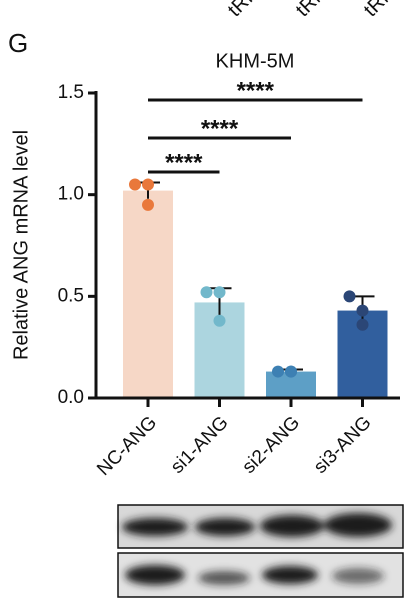  Describe the element at coordinates (260, 551) in the screenshot. I see `blot` at that location.